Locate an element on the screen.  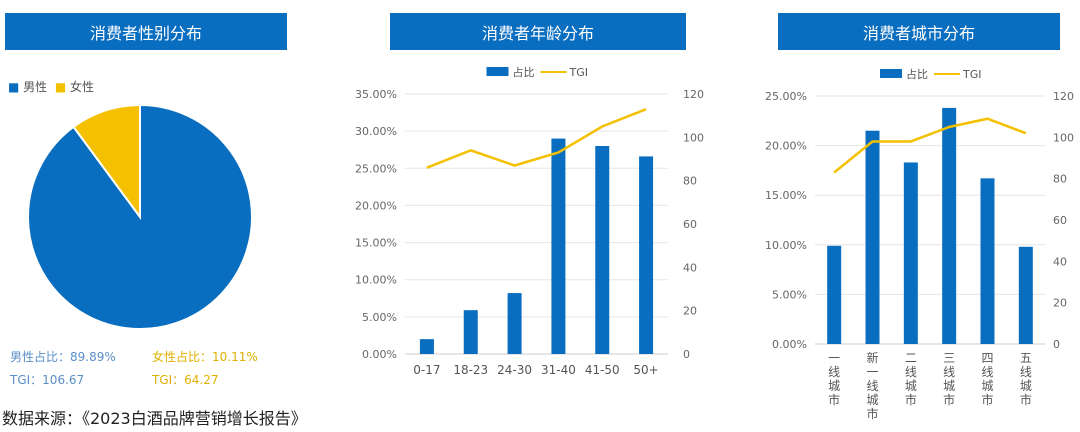
bar-三线城市 is located at coordinates (949, 226).